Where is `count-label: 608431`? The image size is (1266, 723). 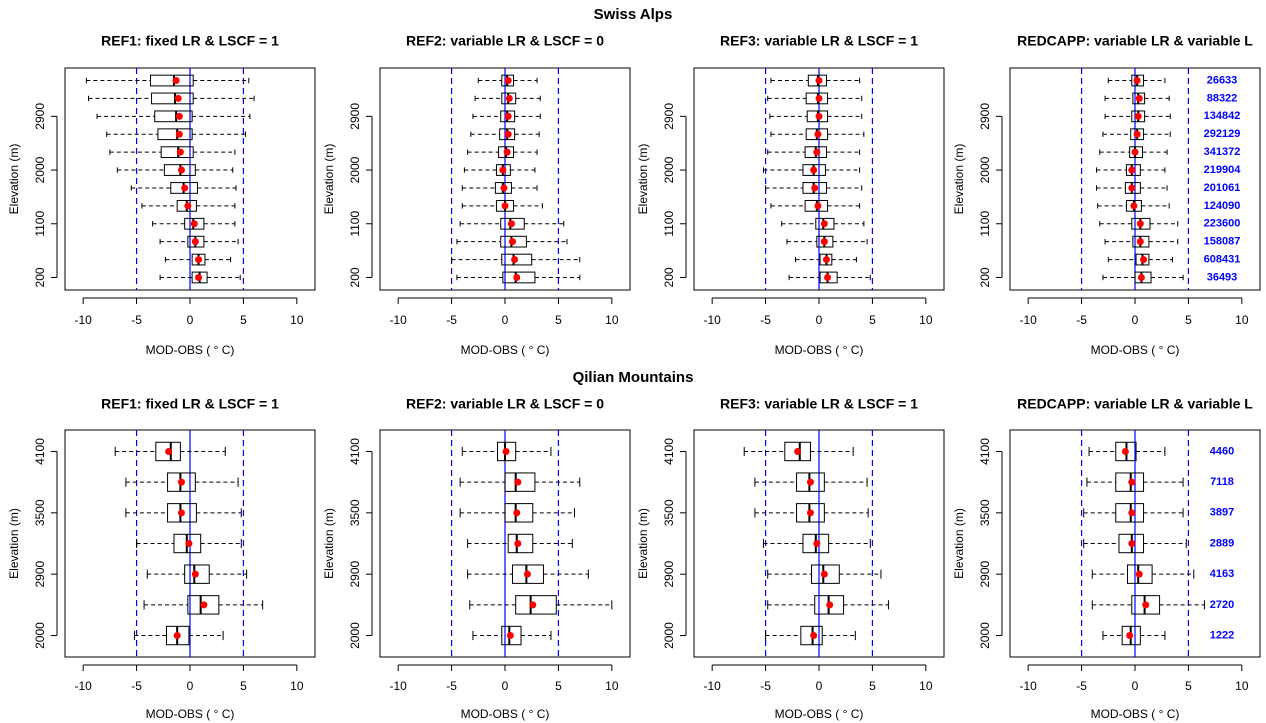 count-label: 608431 is located at coordinates (1222, 259).